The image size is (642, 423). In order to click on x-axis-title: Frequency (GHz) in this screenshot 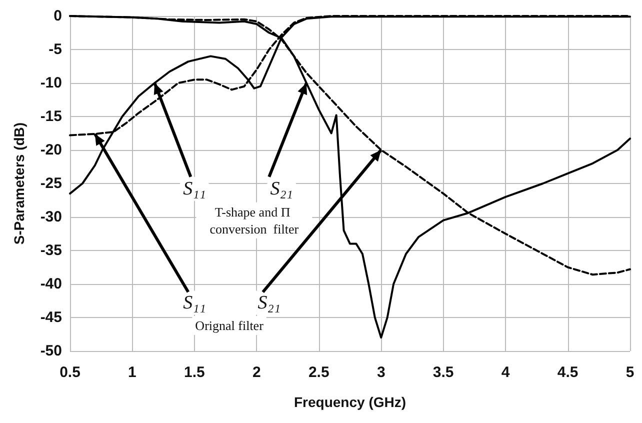, I will do `click(350, 402)`.